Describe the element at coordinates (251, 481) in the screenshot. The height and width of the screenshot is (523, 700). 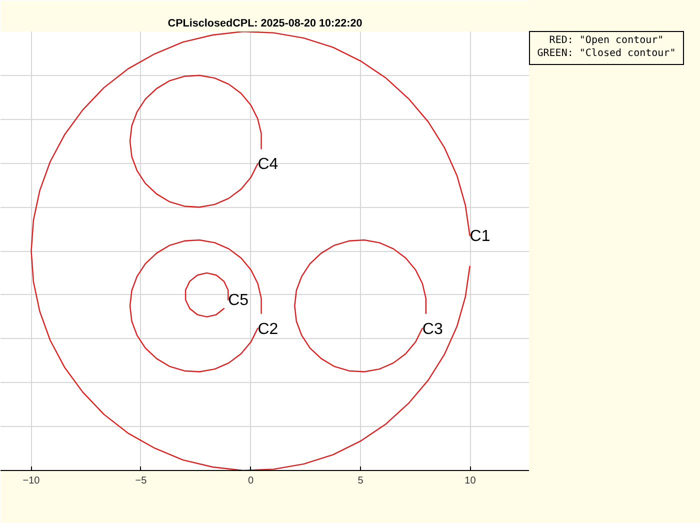
I see `x-tick-label: 0` at that location.